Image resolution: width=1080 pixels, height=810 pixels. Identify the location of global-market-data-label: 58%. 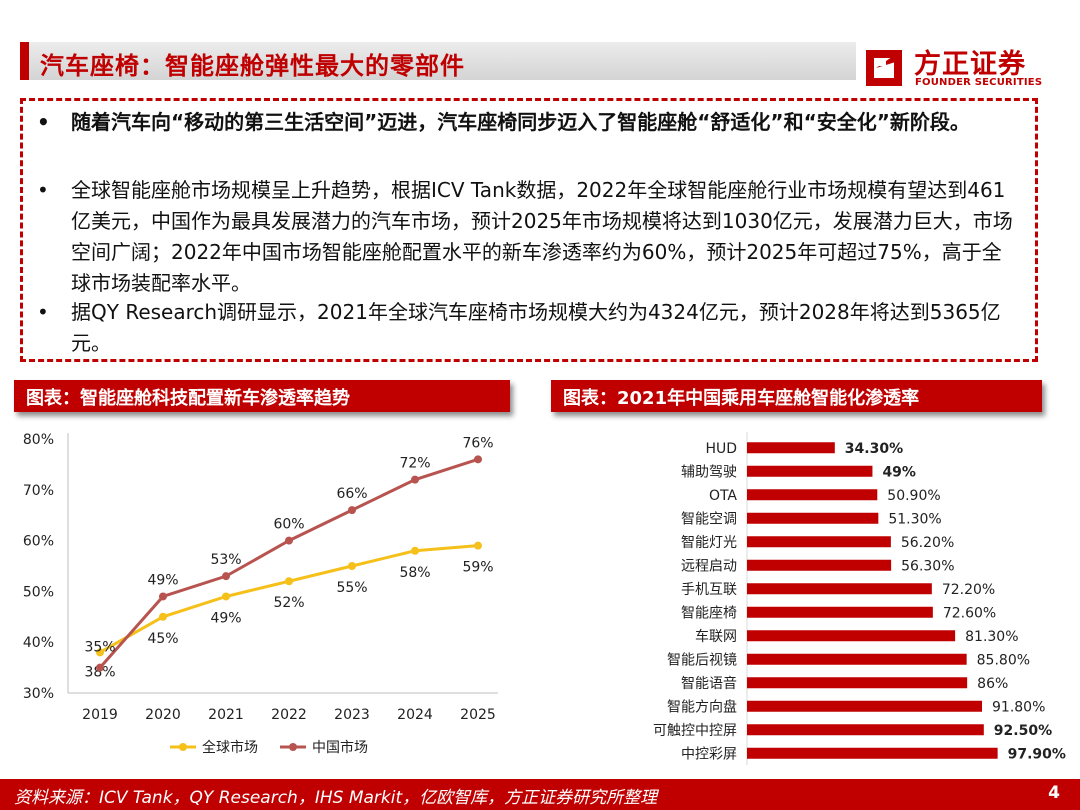
(414, 573).